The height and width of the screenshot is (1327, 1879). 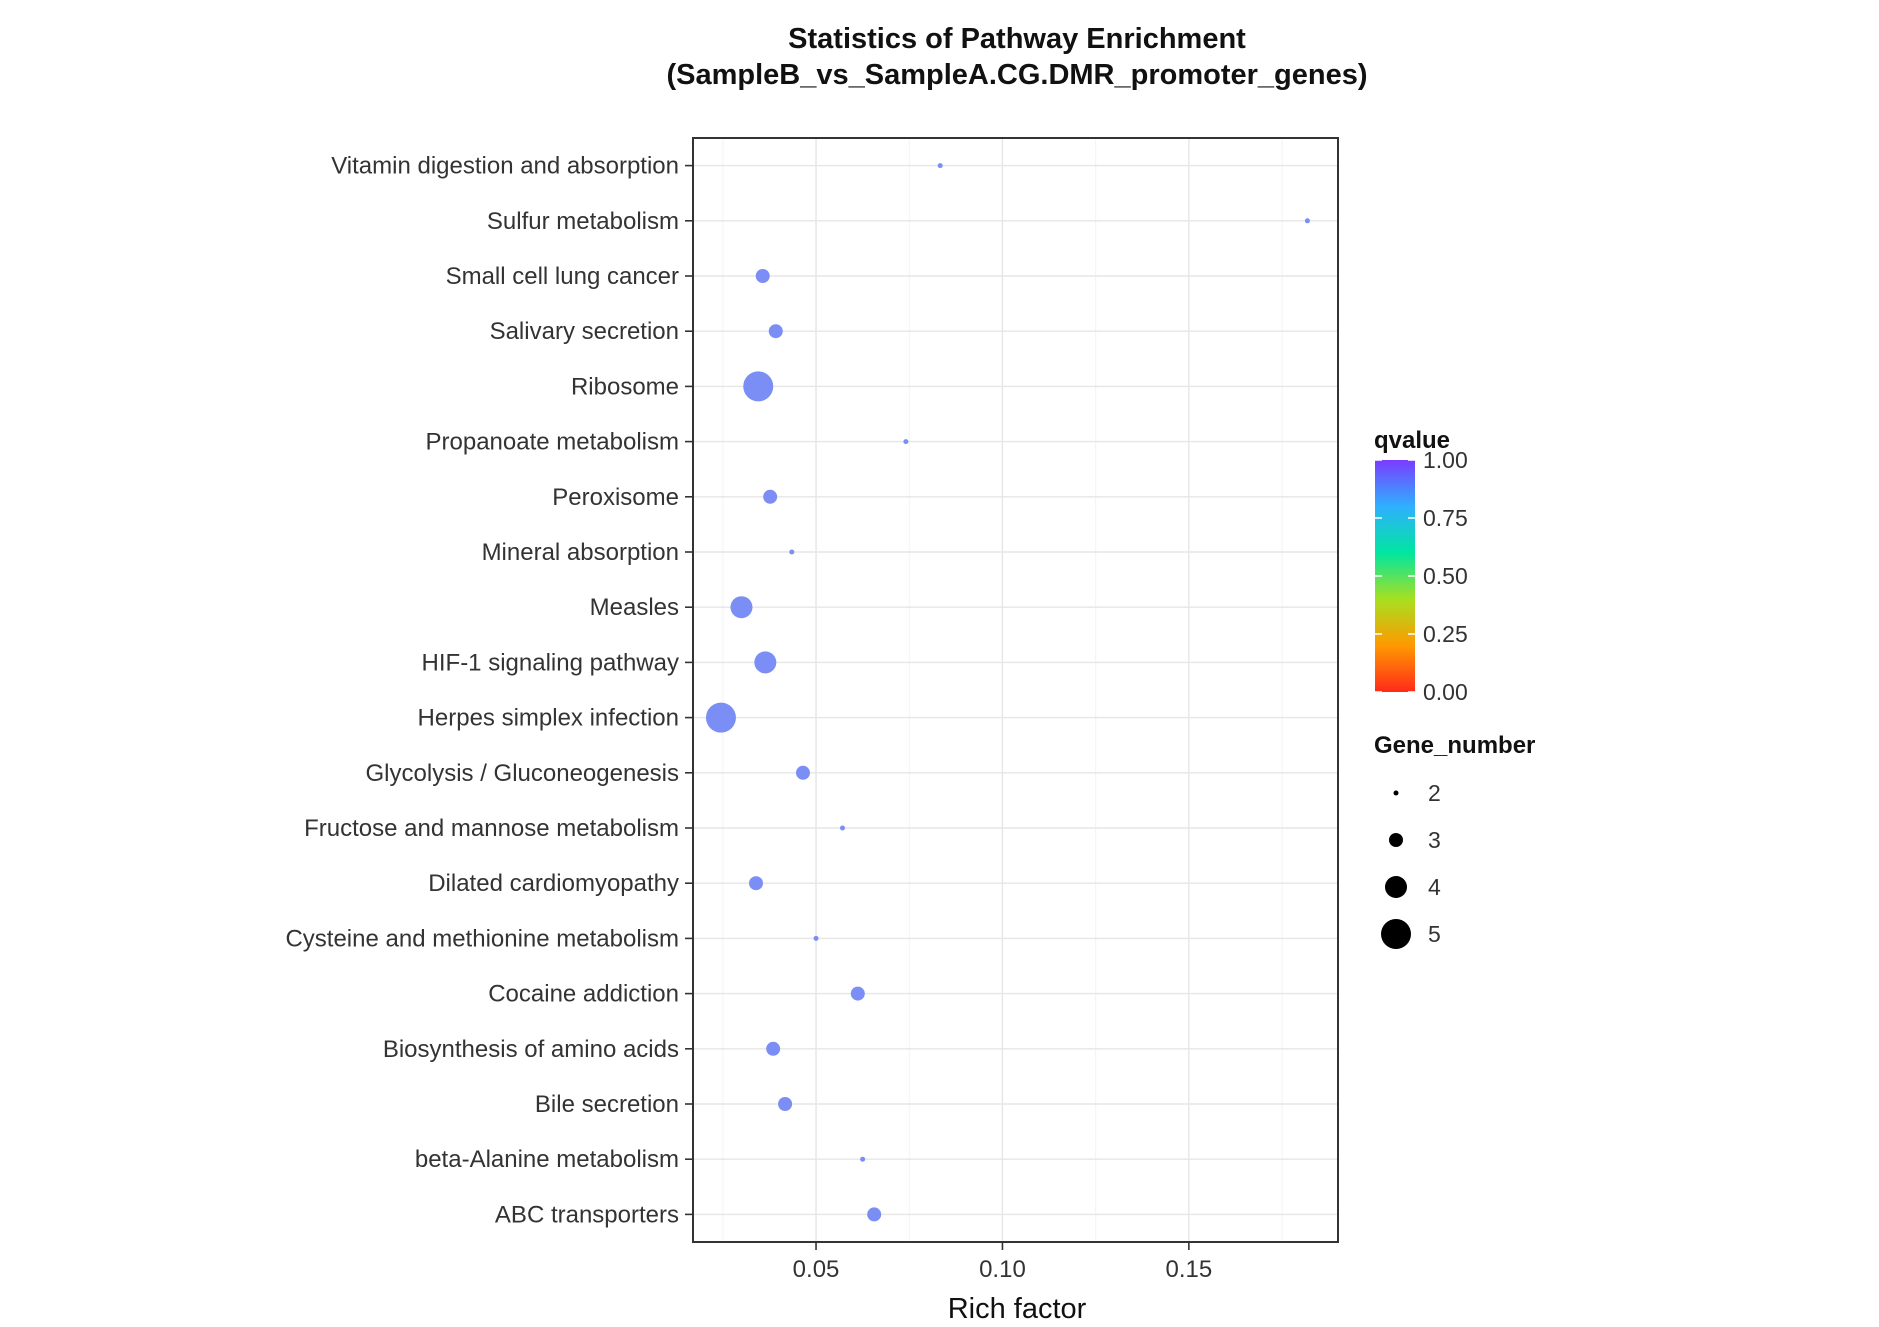 What do you see at coordinates (522, 773) in the screenshot?
I see `y-tick-label: Glycolysis / Gluconeogenesis` at bounding box center [522, 773].